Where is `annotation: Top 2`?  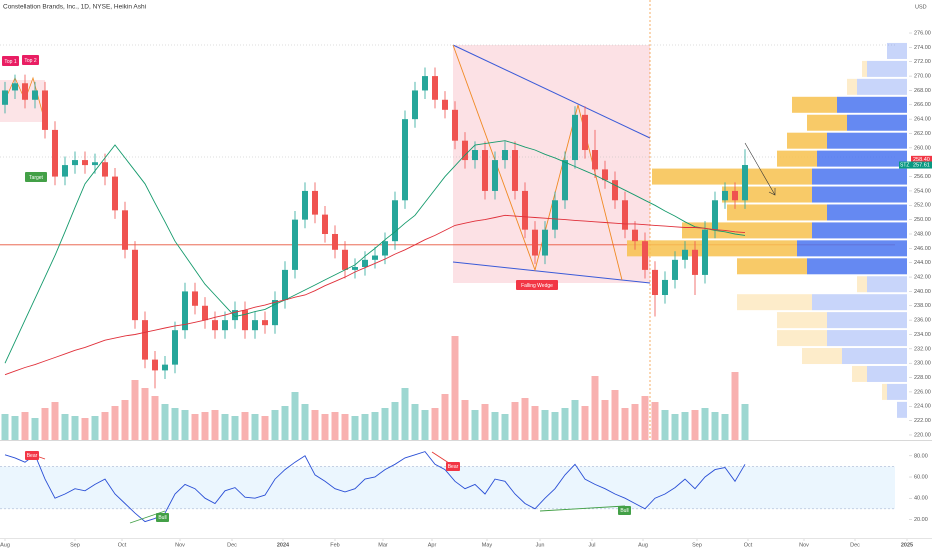 annotation: Top 2 is located at coordinates (30, 61).